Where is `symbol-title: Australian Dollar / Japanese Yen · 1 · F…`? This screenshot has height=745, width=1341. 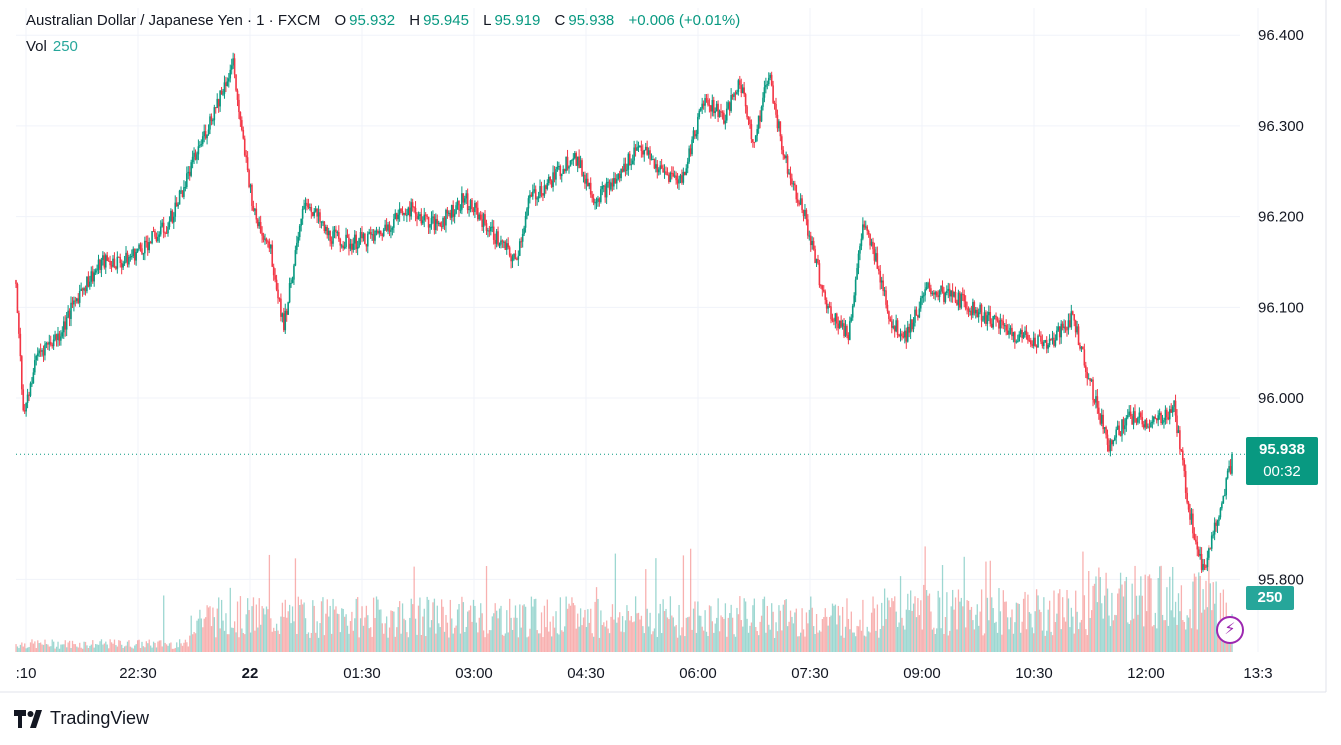 symbol-title: Australian Dollar / Japanese Yen · 1 · F… is located at coordinates (173, 20).